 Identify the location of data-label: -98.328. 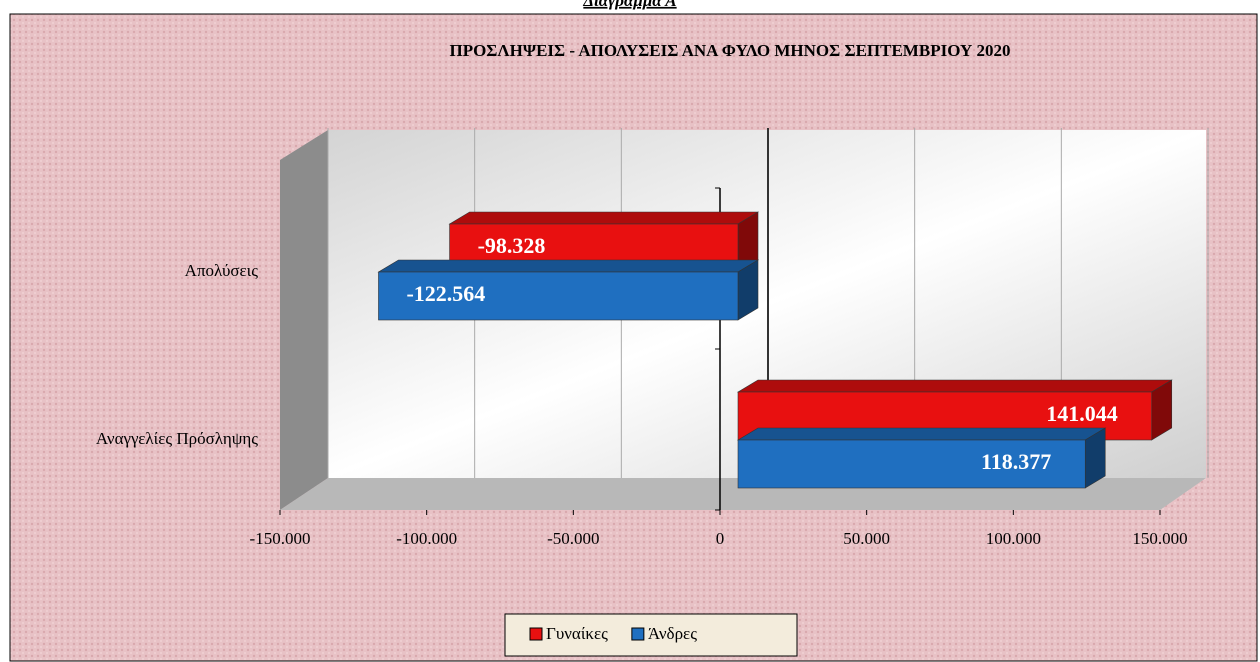
(512, 245).